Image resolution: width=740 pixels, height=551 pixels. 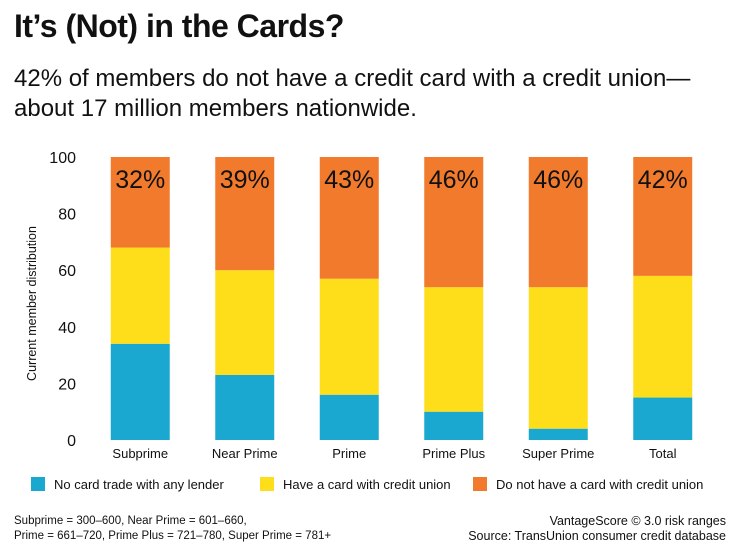 What do you see at coordinates (67, 271) in the screenshot?
I see `y-tick-label: 60` at bounding box center [67, 271].